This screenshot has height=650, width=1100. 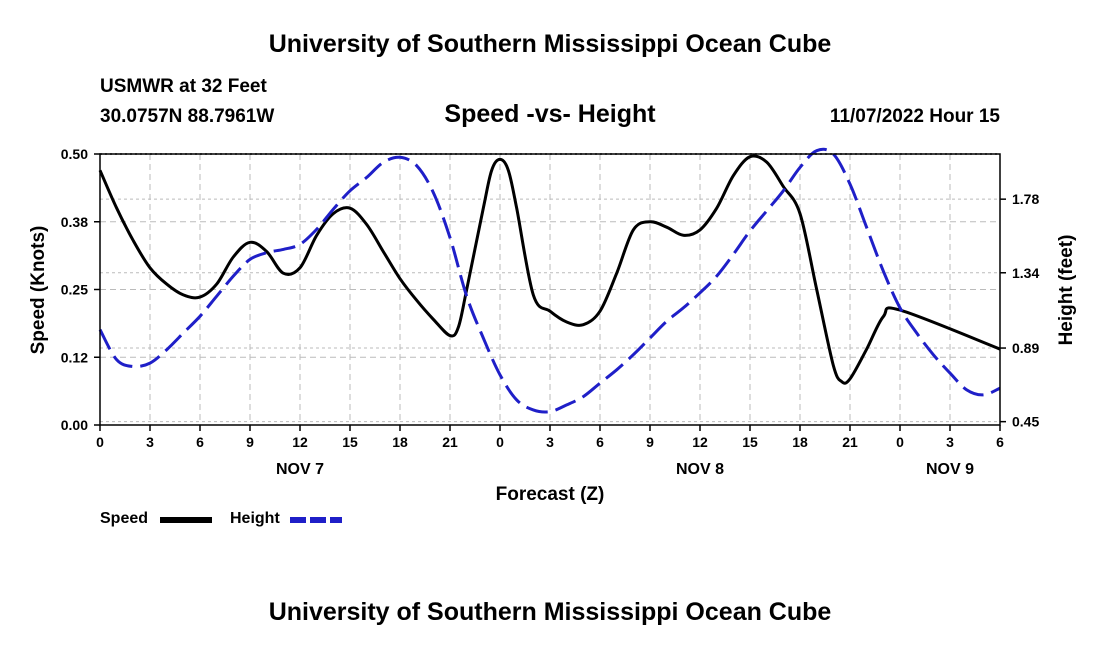 I want to click on day-label: NOV 9, so click(x=950, y=469).